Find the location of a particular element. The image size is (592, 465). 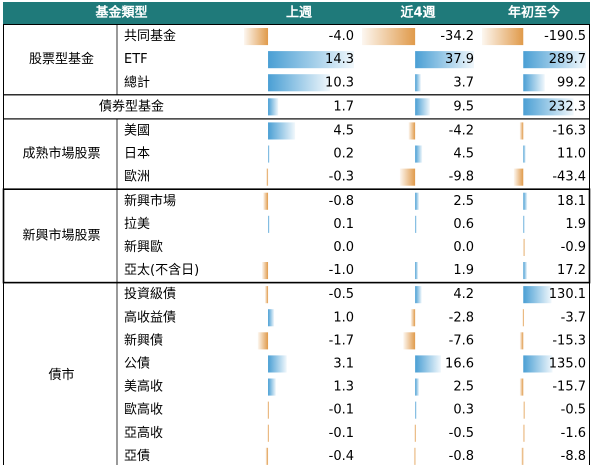

data-label: 130.1 is located at coordinates (567, 294).